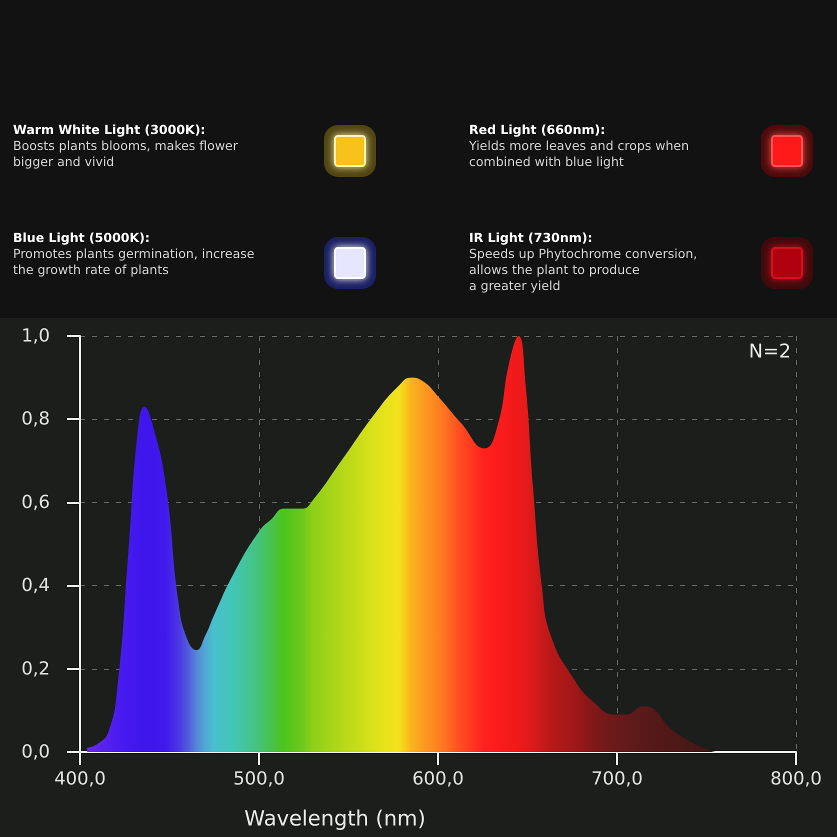  What do you see at coordinates (259, 779) in the screenshot?
I see `x-tick-label: 500,0` at bounding box center [259, 779].